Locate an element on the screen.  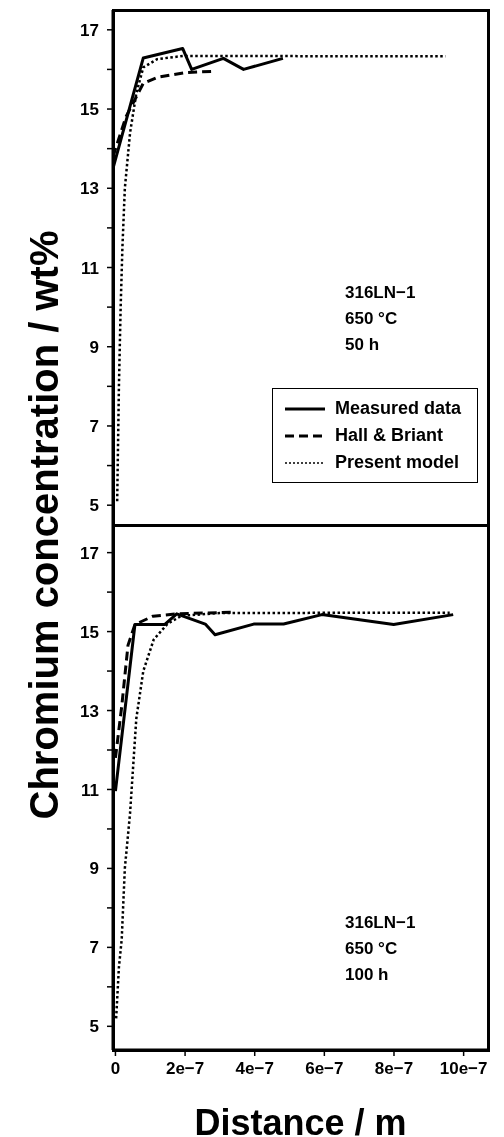
x-tick-label: 2e−7 is located at coordinates (185, 1069).